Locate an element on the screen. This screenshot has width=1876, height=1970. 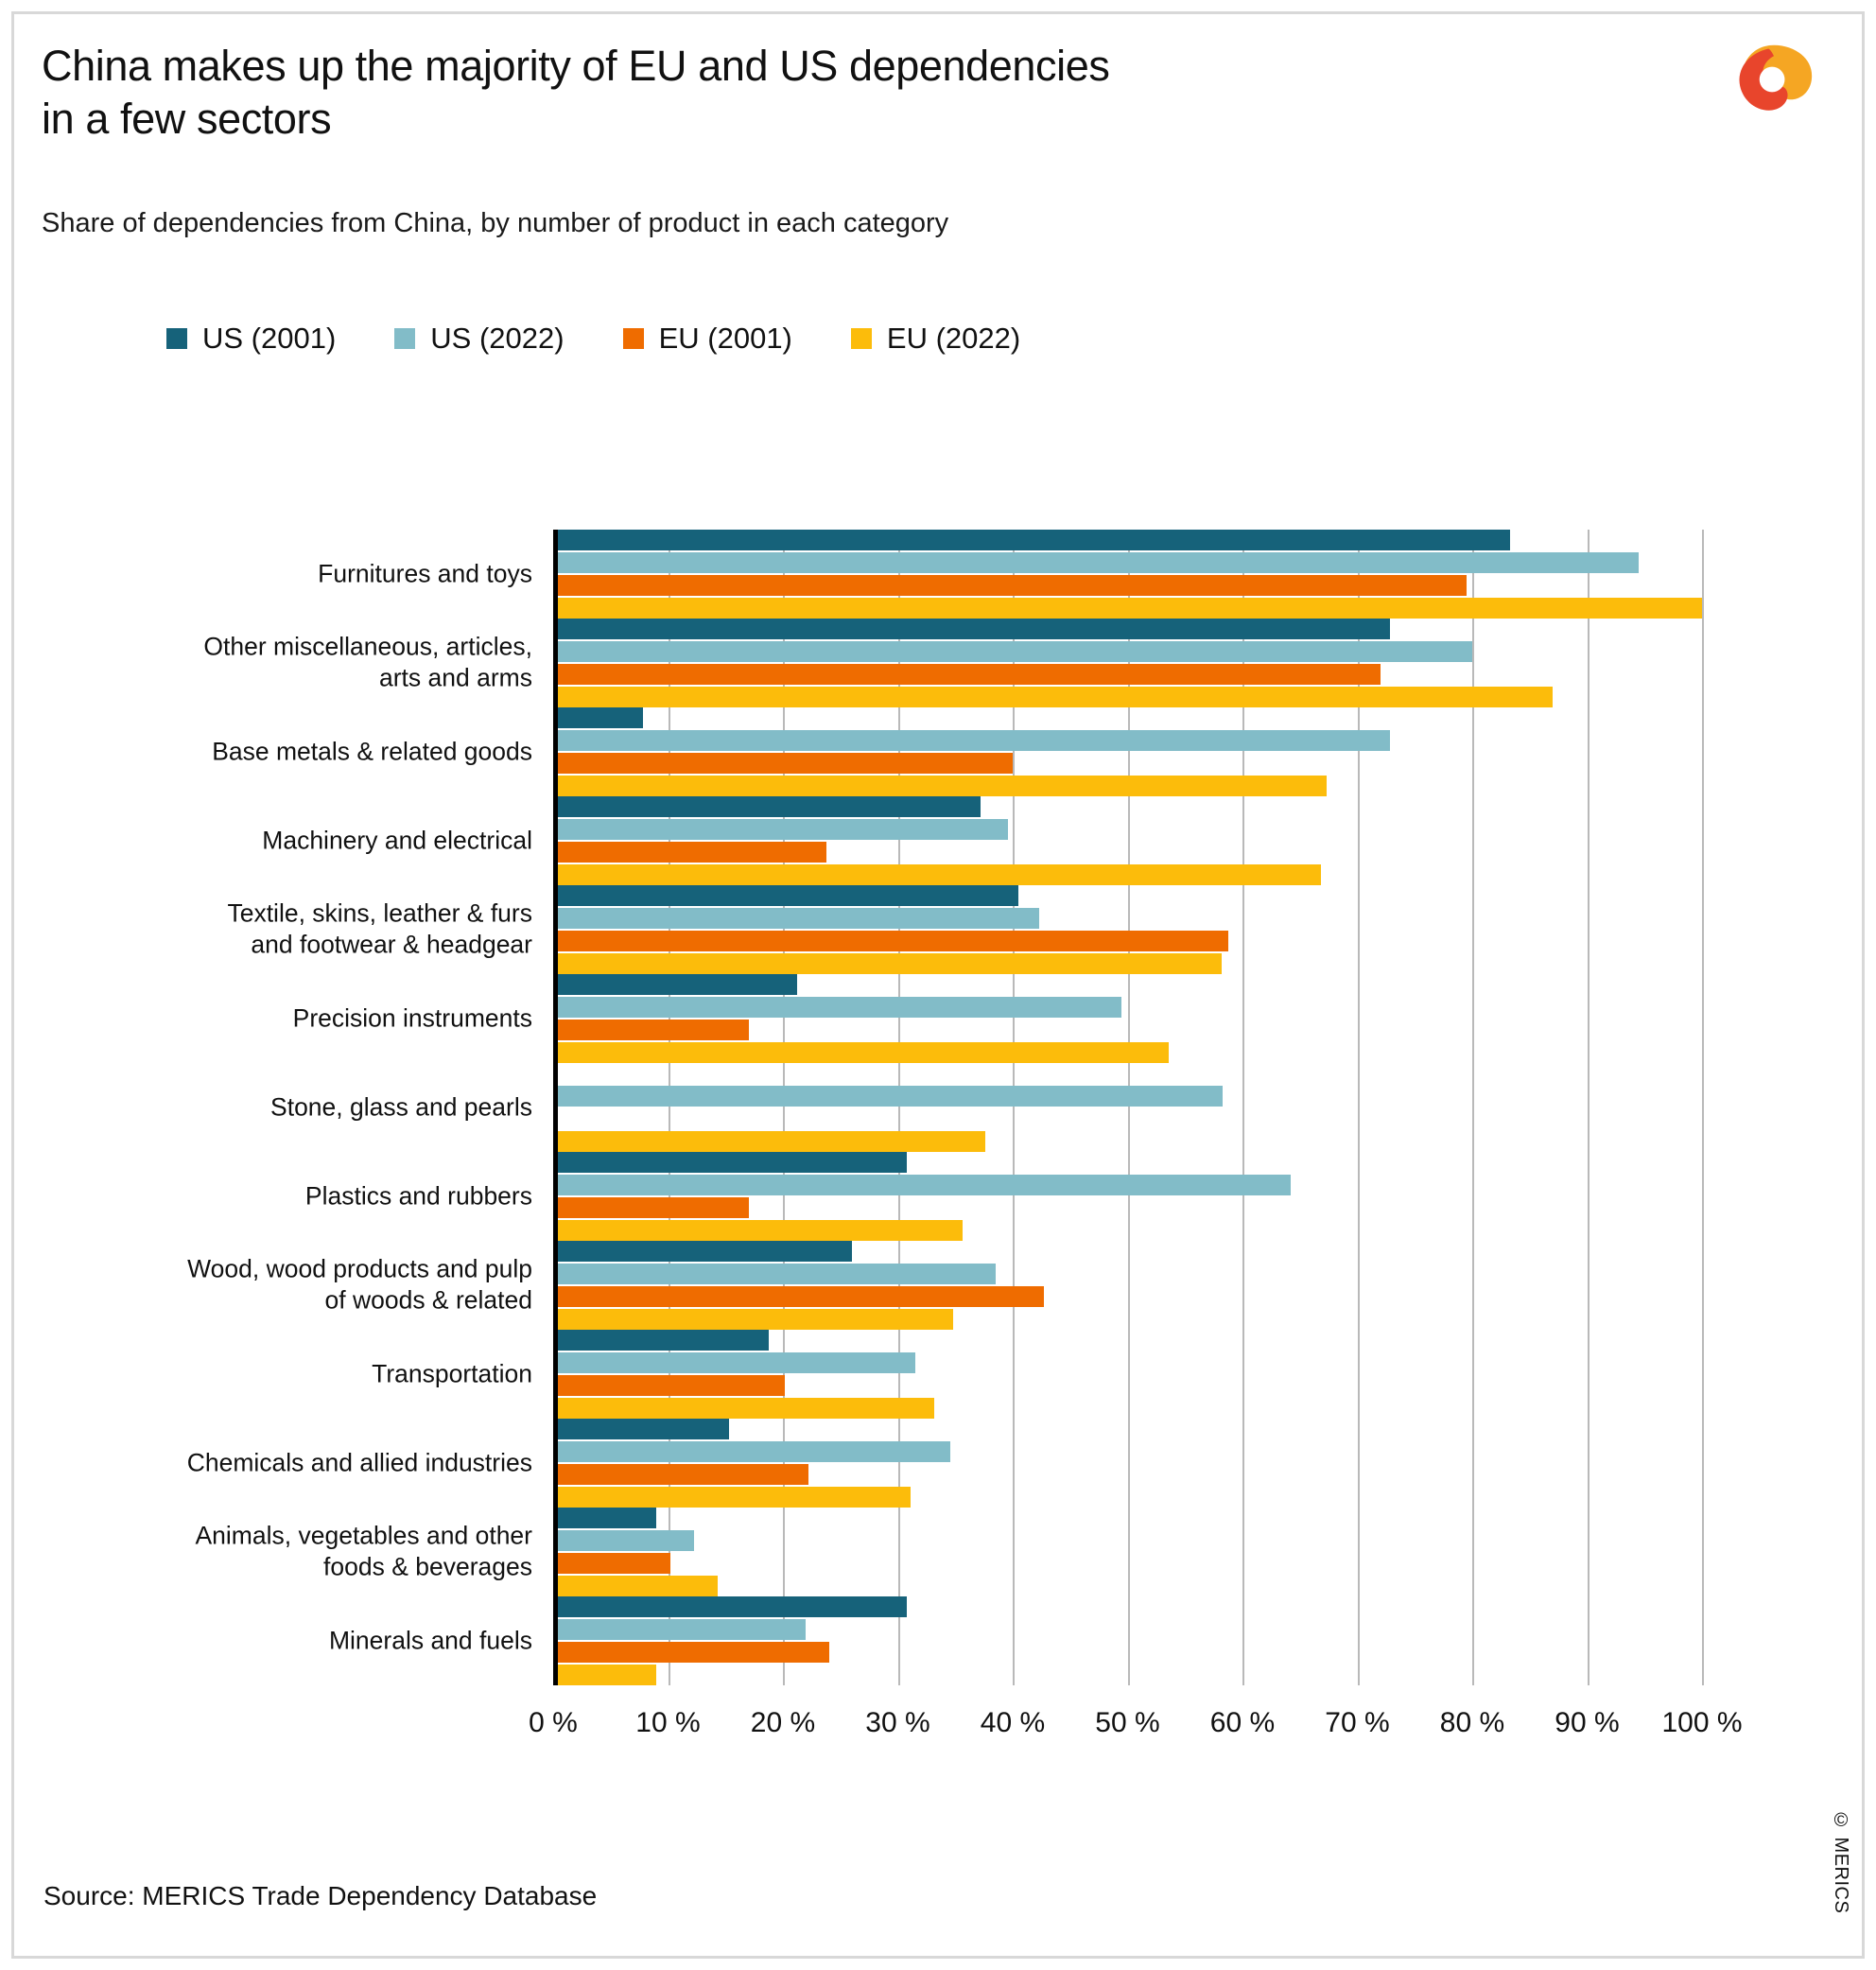
legend-item-us-2022: US (2022) is located at coordinates (479, 339).